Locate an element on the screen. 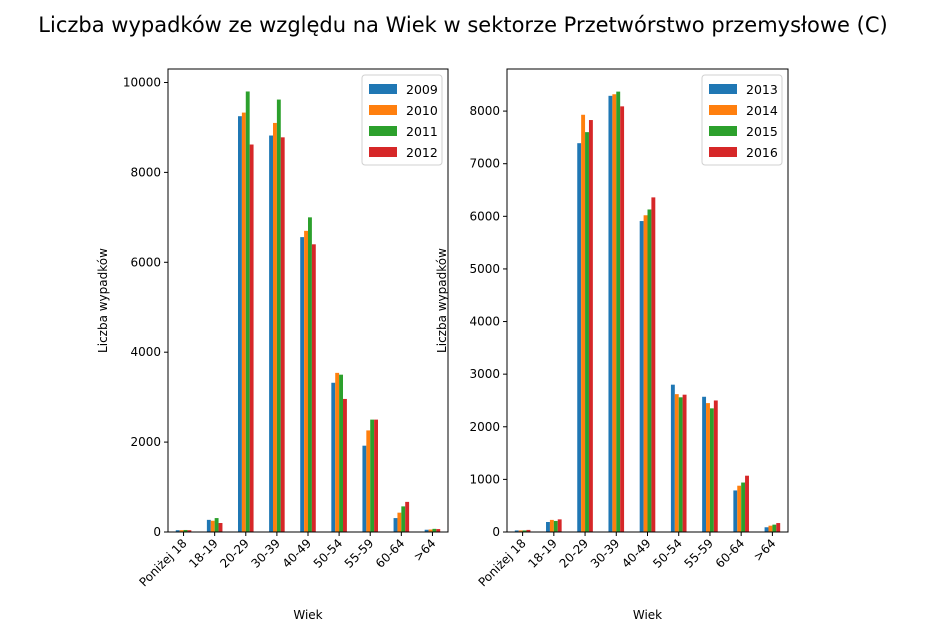 This screenshot has width=935, height=631. bar-2016-Poniżej 18 is located at coordinates (528, 530).